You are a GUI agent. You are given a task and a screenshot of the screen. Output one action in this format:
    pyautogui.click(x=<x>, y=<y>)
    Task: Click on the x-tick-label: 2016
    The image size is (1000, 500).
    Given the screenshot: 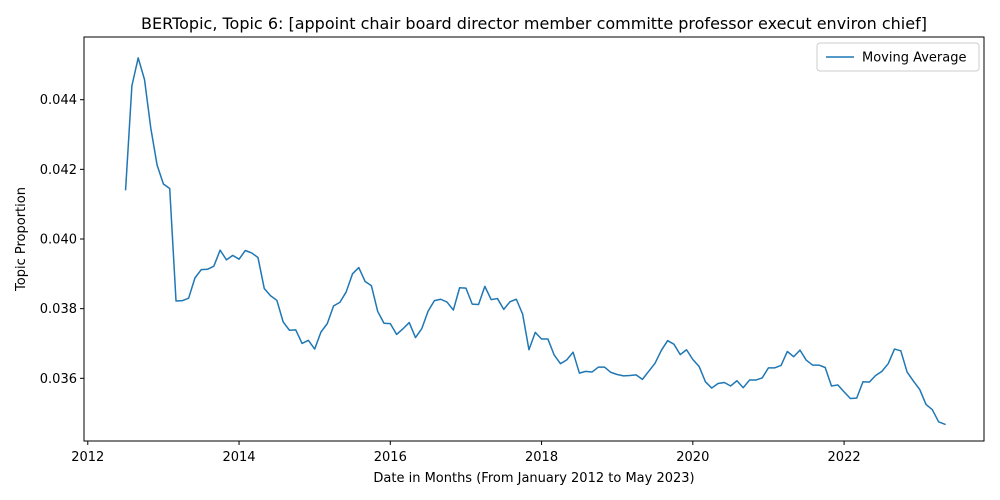 What is the action you would take?
    pyautogui.click(x=390, y=457)
    